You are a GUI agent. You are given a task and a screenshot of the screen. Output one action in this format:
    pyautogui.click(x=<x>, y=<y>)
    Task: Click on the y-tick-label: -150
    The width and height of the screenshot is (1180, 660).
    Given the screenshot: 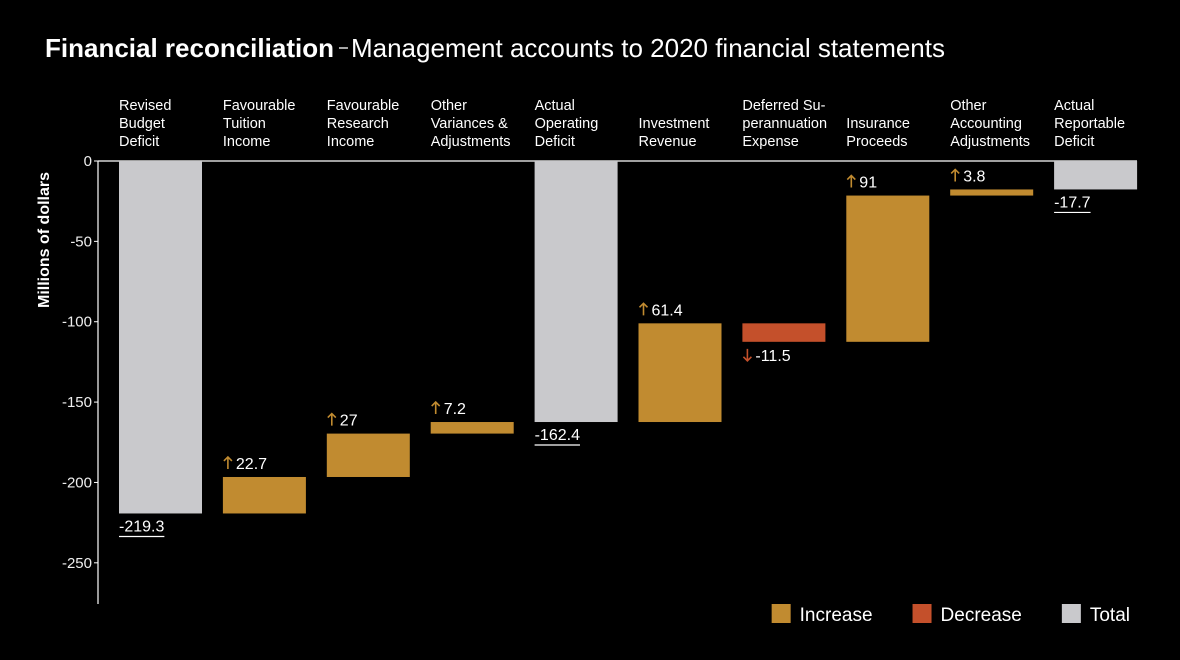 What is the action you would take?
    pyautogui.click(x=77, y=402)
    